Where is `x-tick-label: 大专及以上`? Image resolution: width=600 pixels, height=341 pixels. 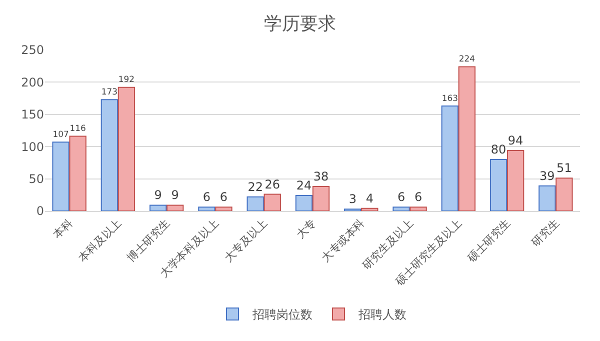 x-tick-label: 大专及以上 is located at coordinates (246, 240).